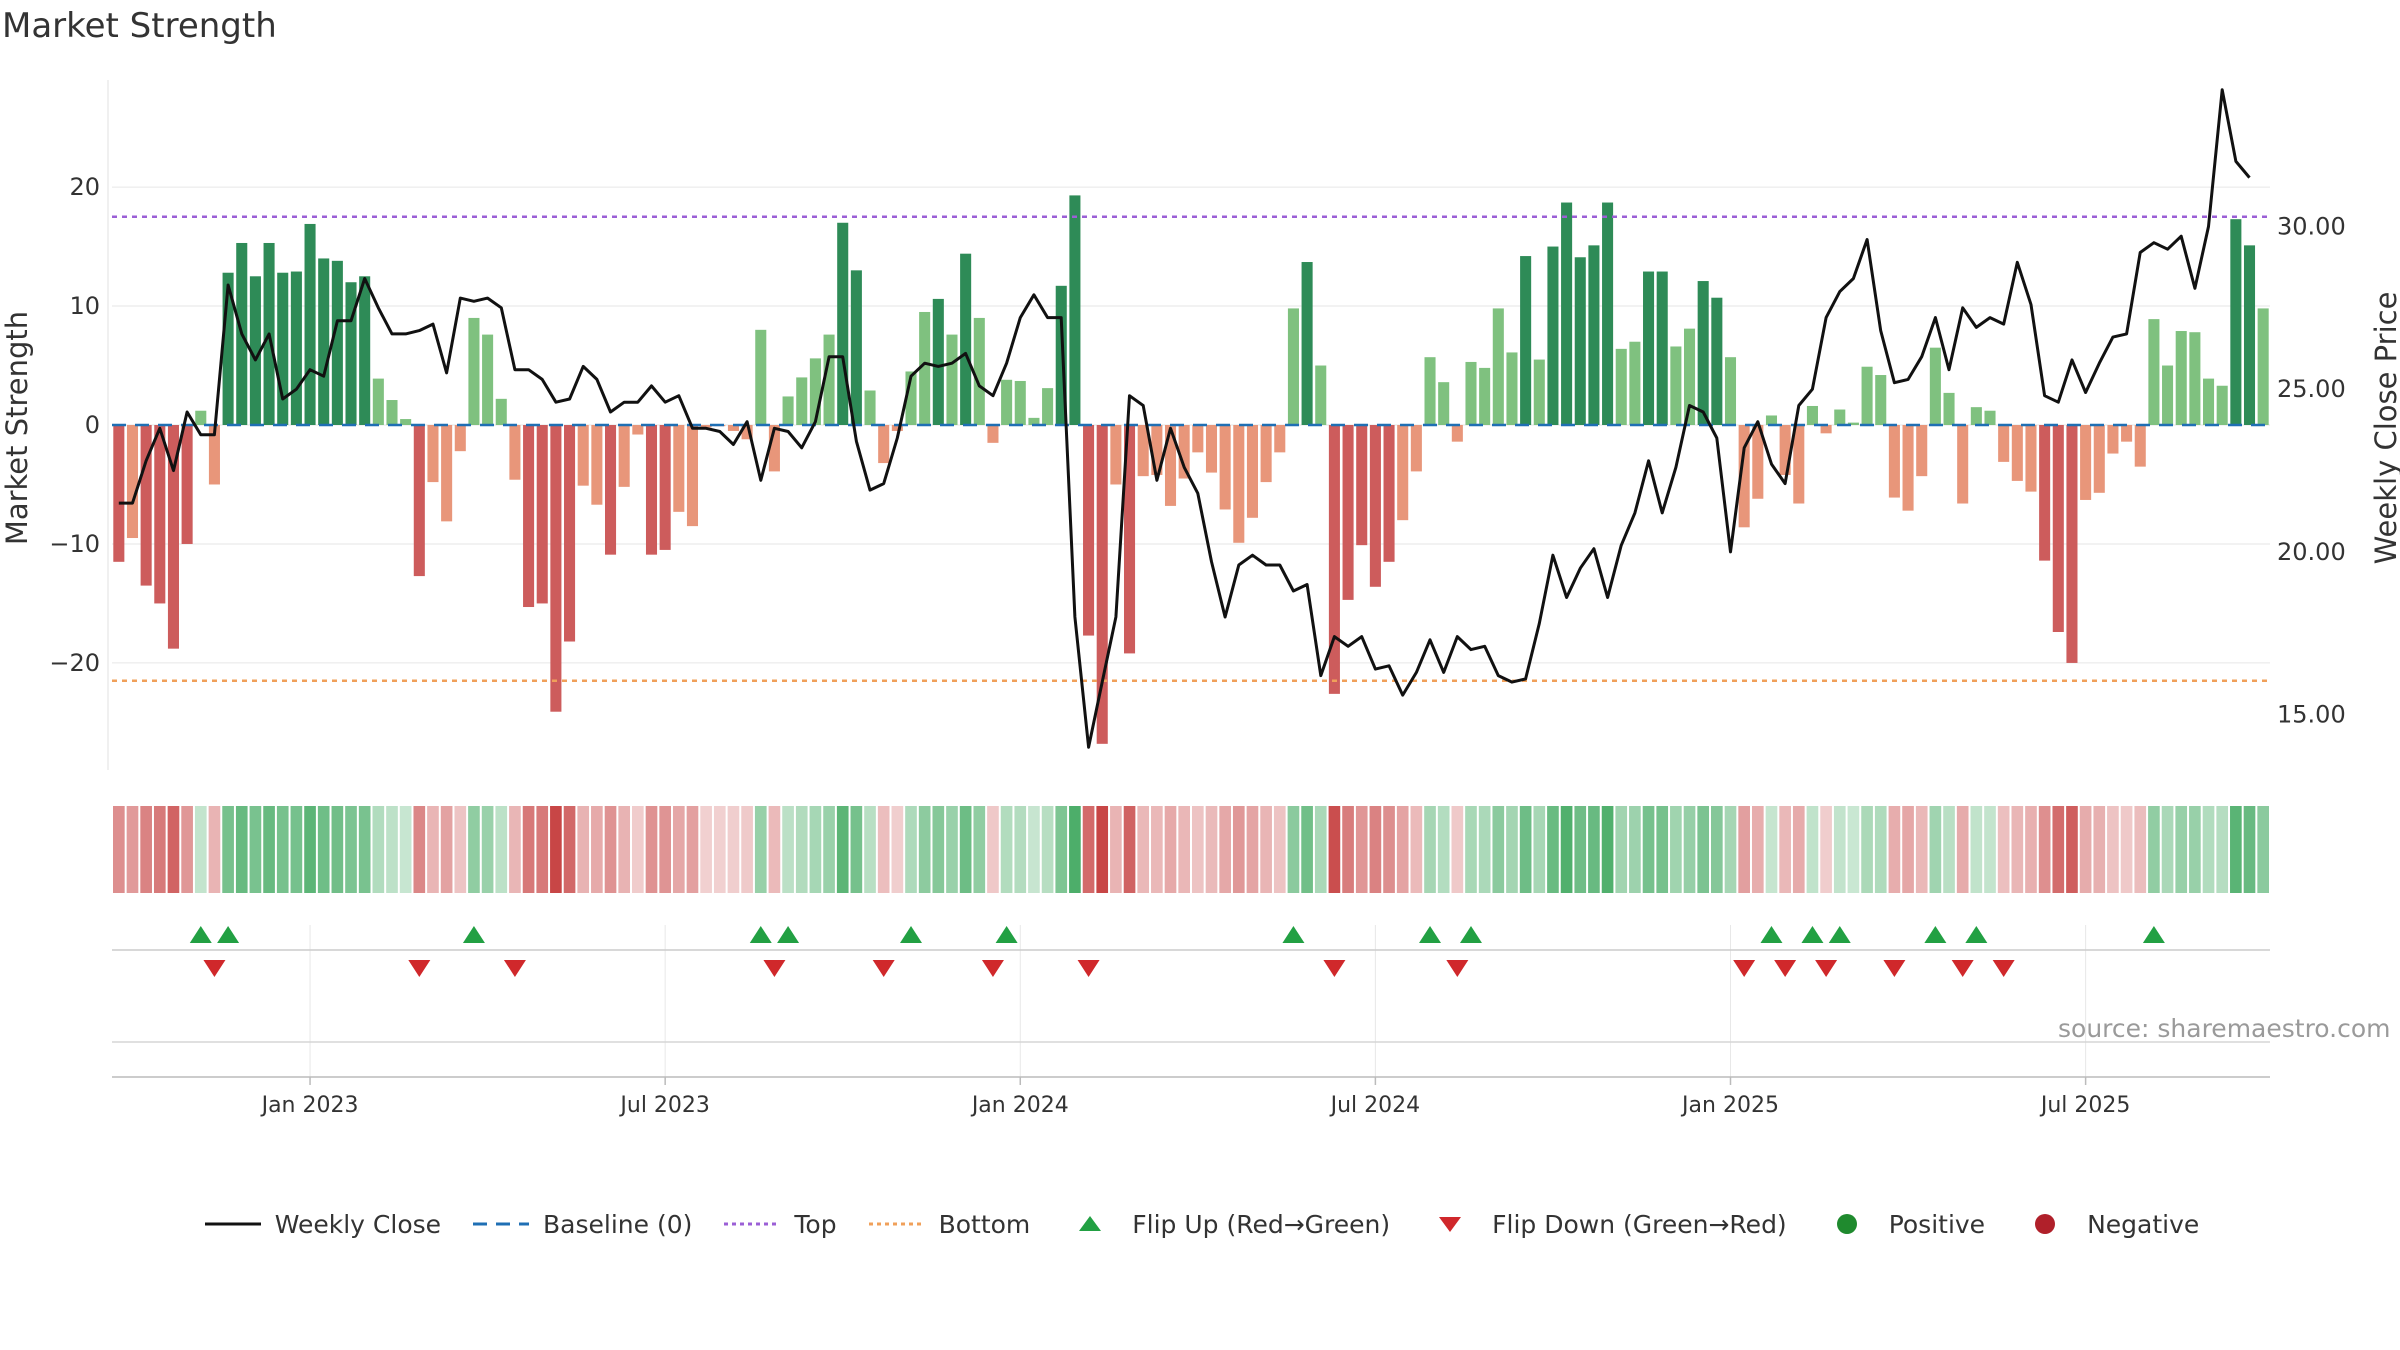  What do you see at coordinates (1191, 849) in the screenshot?
I see `heat-strip` at bounding box center [1191, 849].